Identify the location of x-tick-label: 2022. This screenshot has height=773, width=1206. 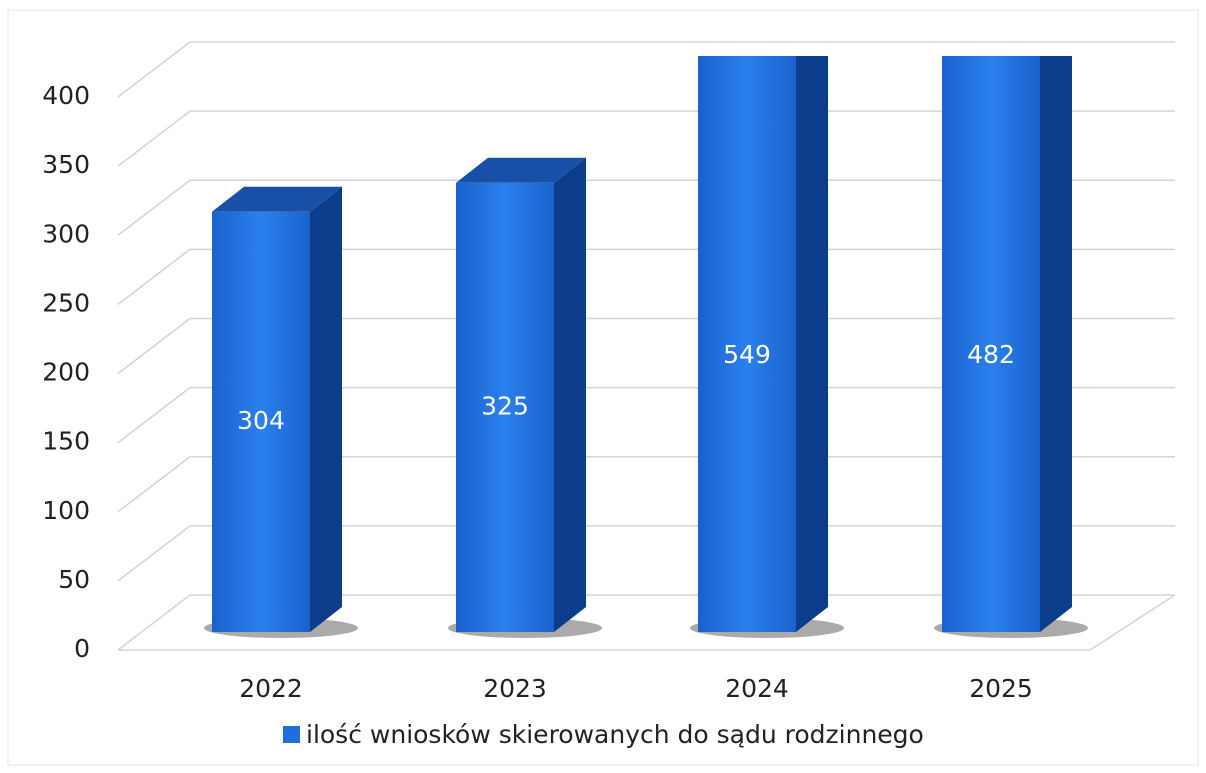
(271, 688).